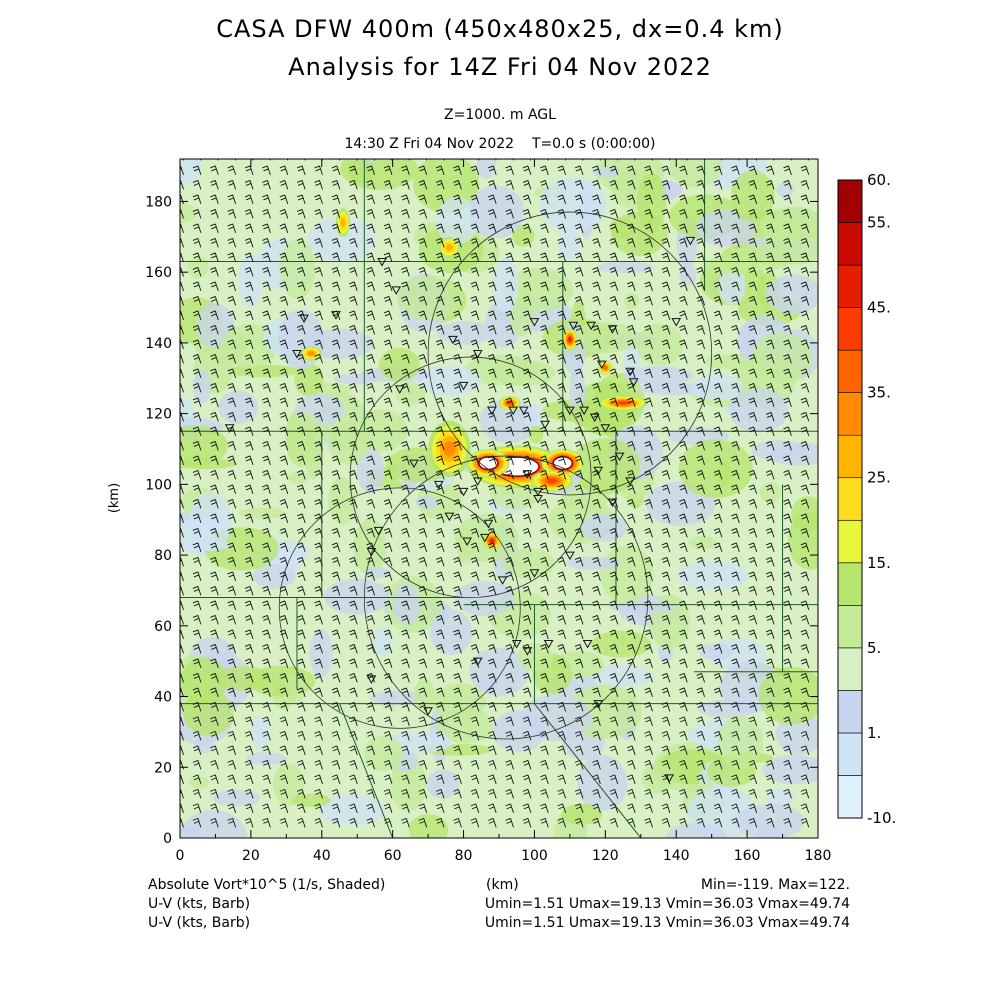  What do you see at coordinates (322, 856) in the screenshot?
I see `x-tick-label: 40` at bounding box center [322, 856].